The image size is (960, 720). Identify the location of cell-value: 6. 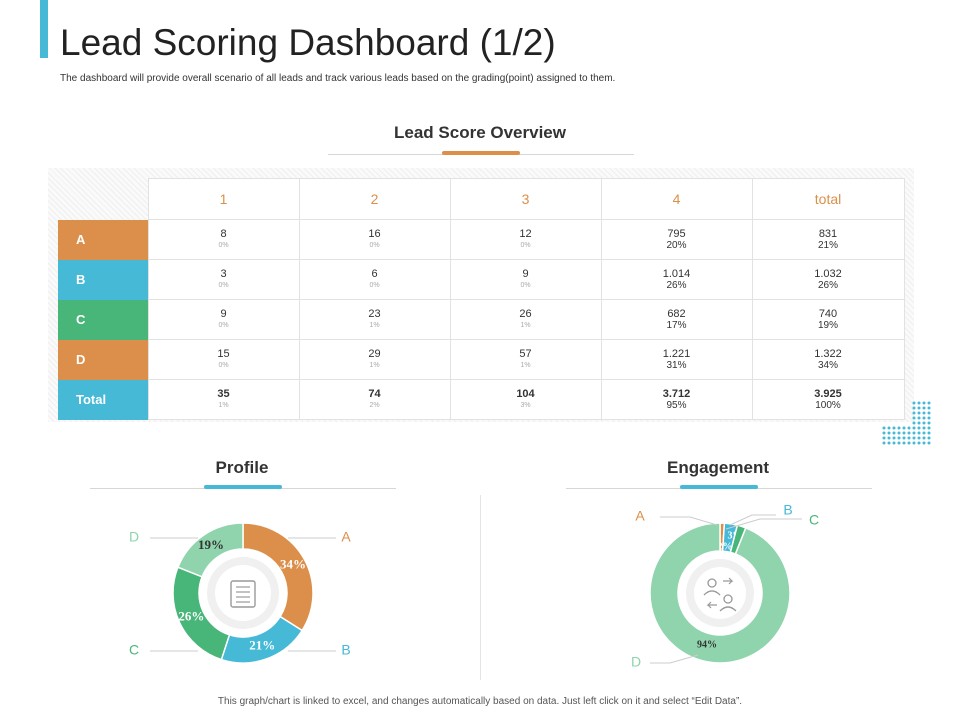
(374, 273).